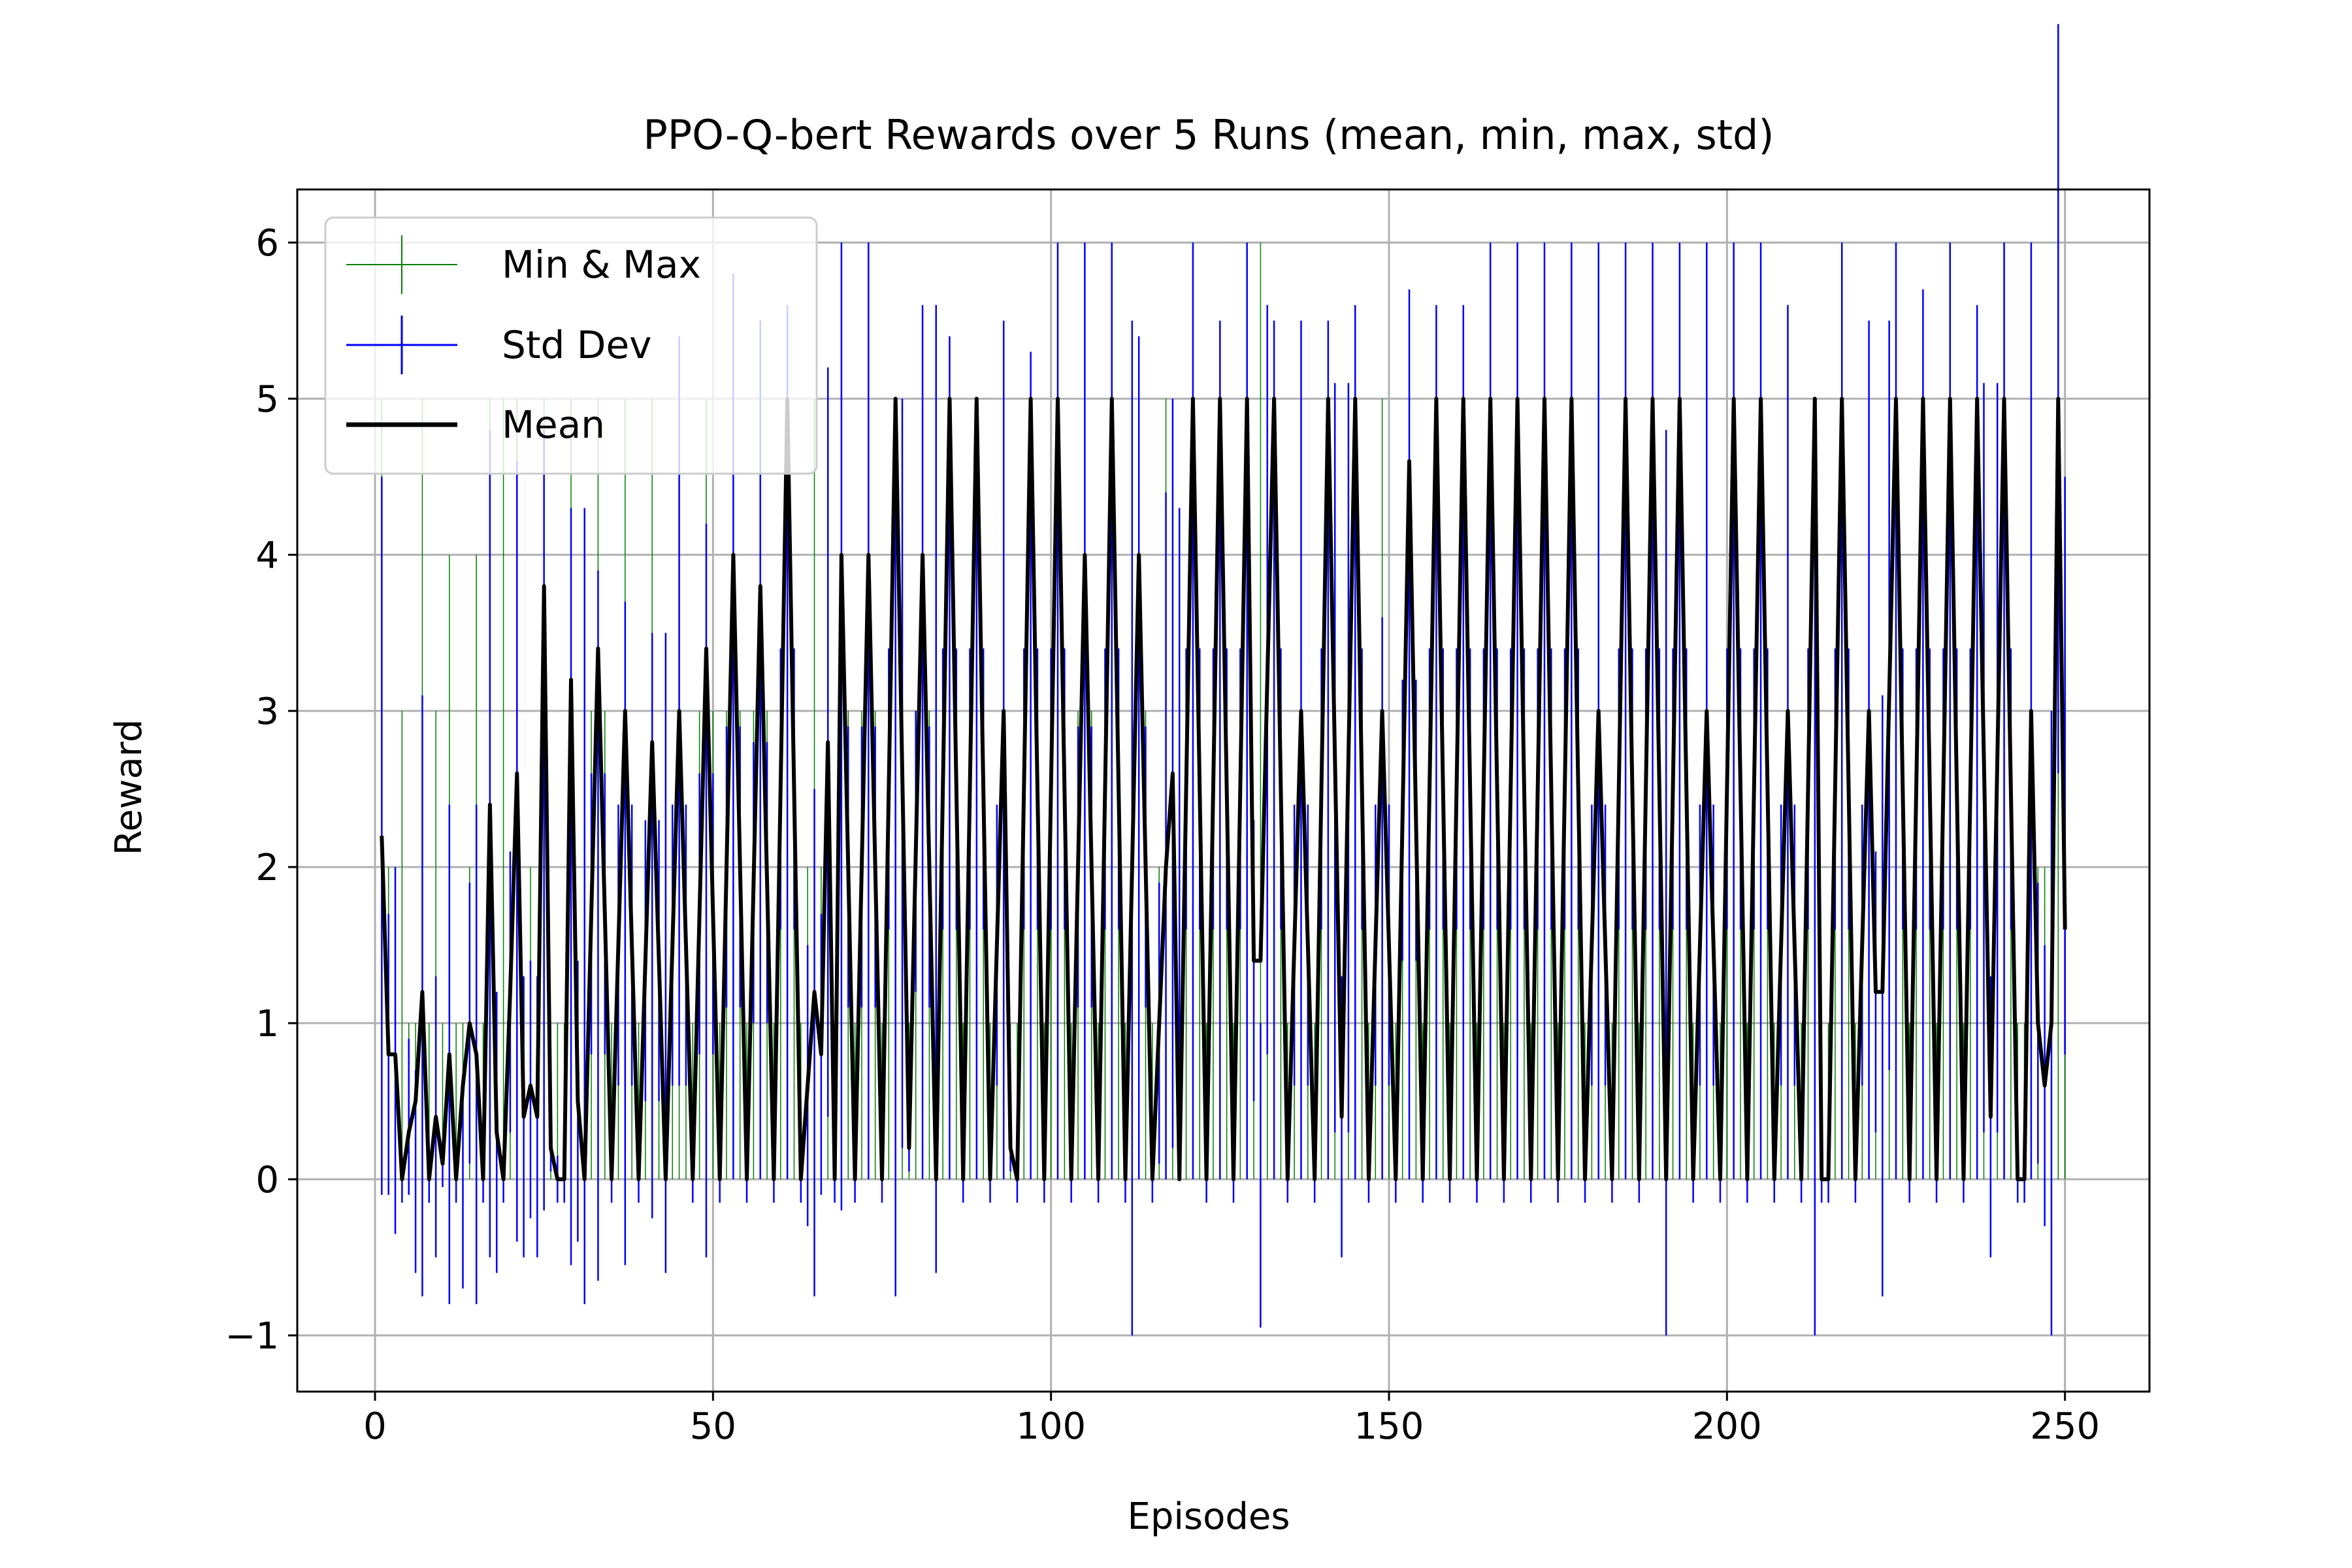  I want to click on legend-label: Mean, so click(553, 424).